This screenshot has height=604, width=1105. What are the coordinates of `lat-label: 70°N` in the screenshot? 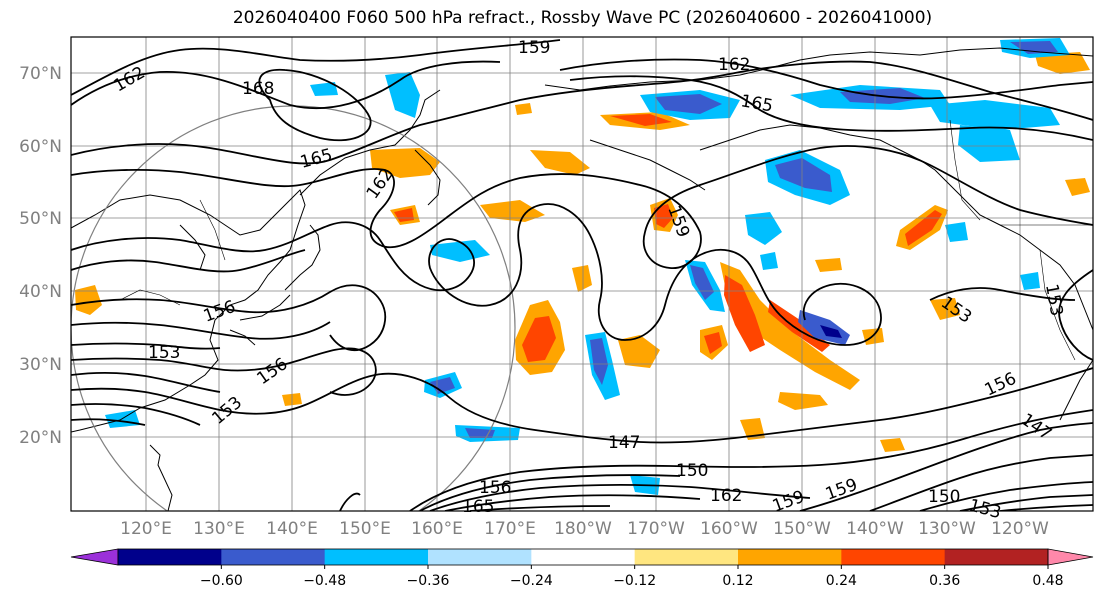 It's located at (40, 74).